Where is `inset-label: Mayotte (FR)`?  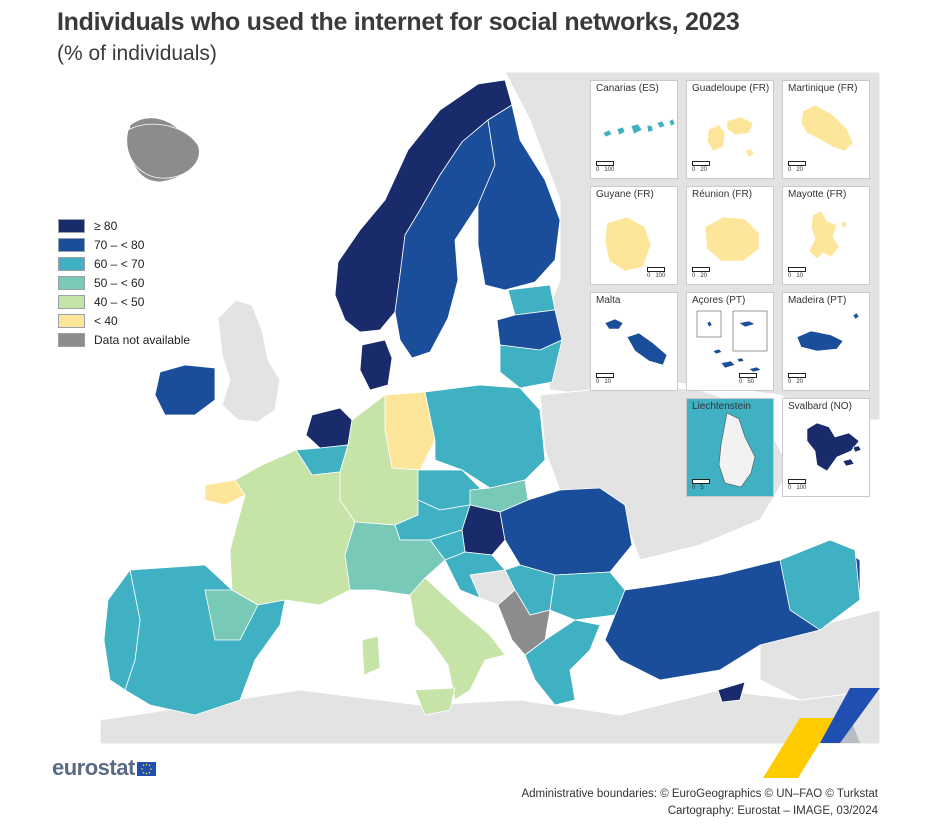
inset-label: Mayotte (FR) is located at coordinates (817, 194).